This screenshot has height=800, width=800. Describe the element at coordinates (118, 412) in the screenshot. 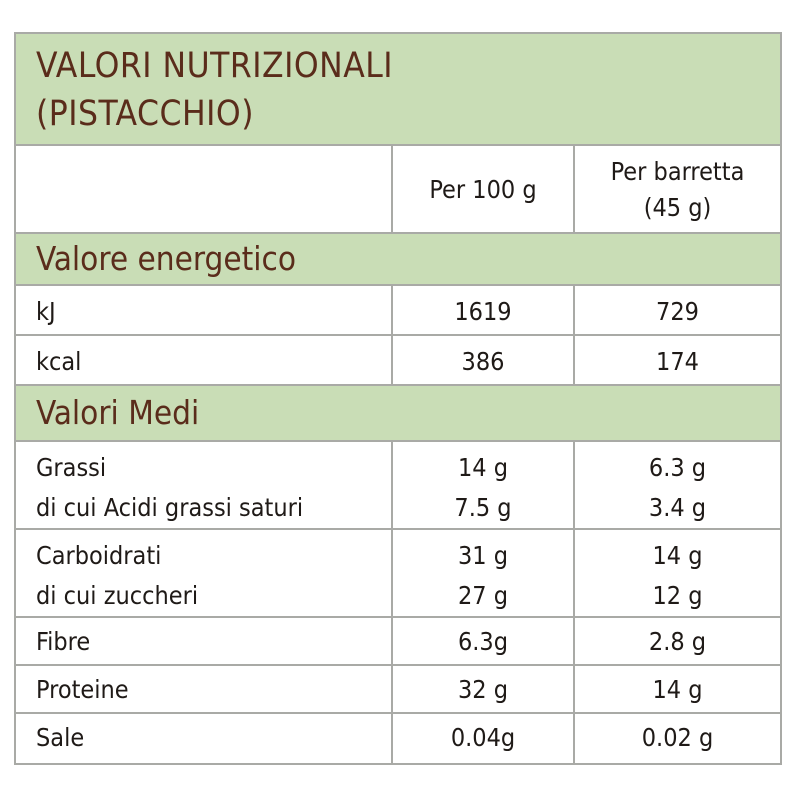

I see `section-averages-label: Valori Medi` at that location.